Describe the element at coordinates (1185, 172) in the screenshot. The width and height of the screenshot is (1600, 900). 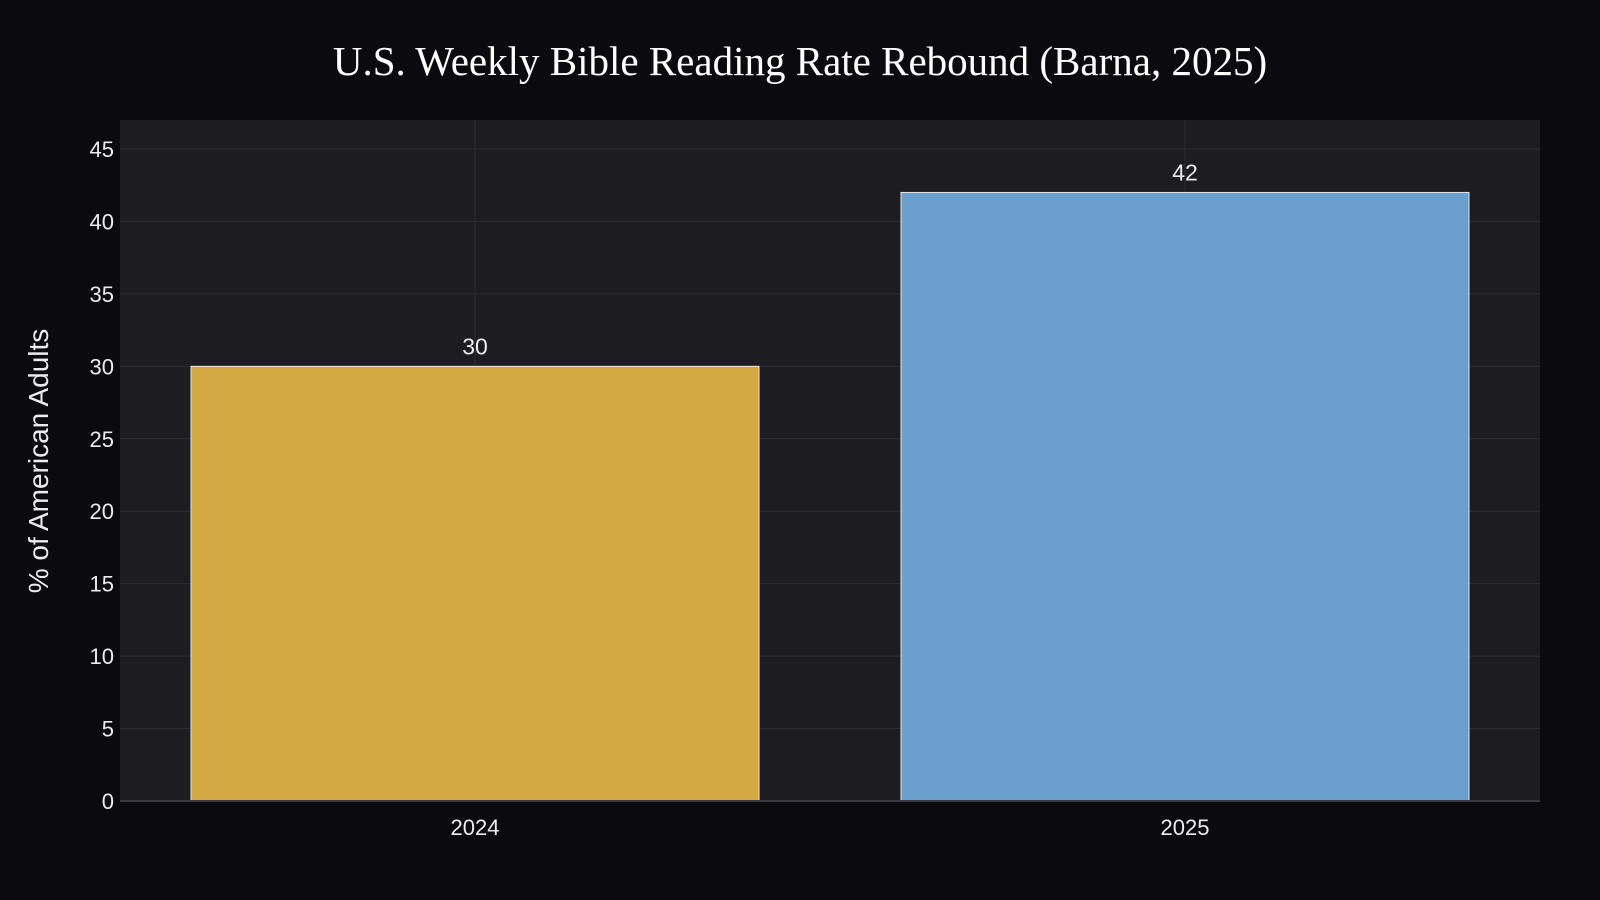
I see `data-label-2025: 42` at that location.